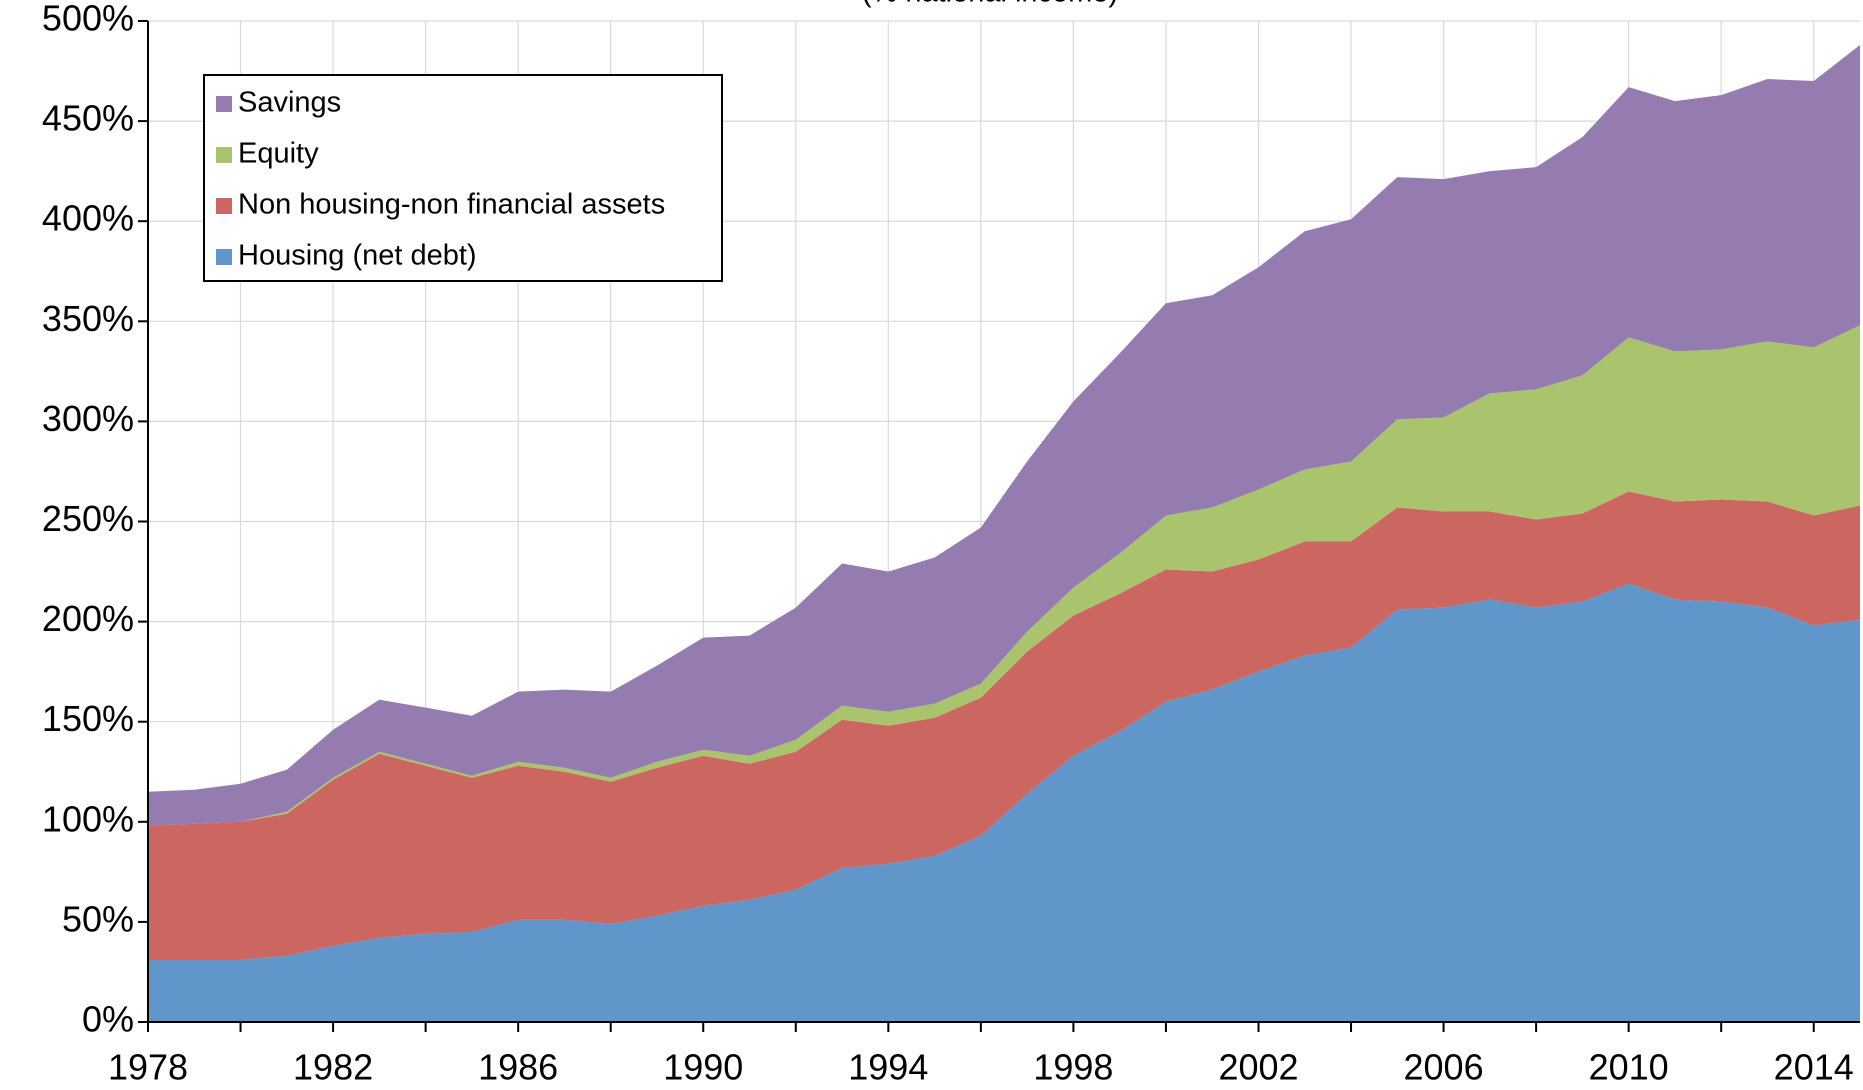 The width and height of the screenshot is (1863, 1090). Describe the element at coordinates (357, 256) in the screenshot. I see `legend-label: Housing (net debt)` at that location.